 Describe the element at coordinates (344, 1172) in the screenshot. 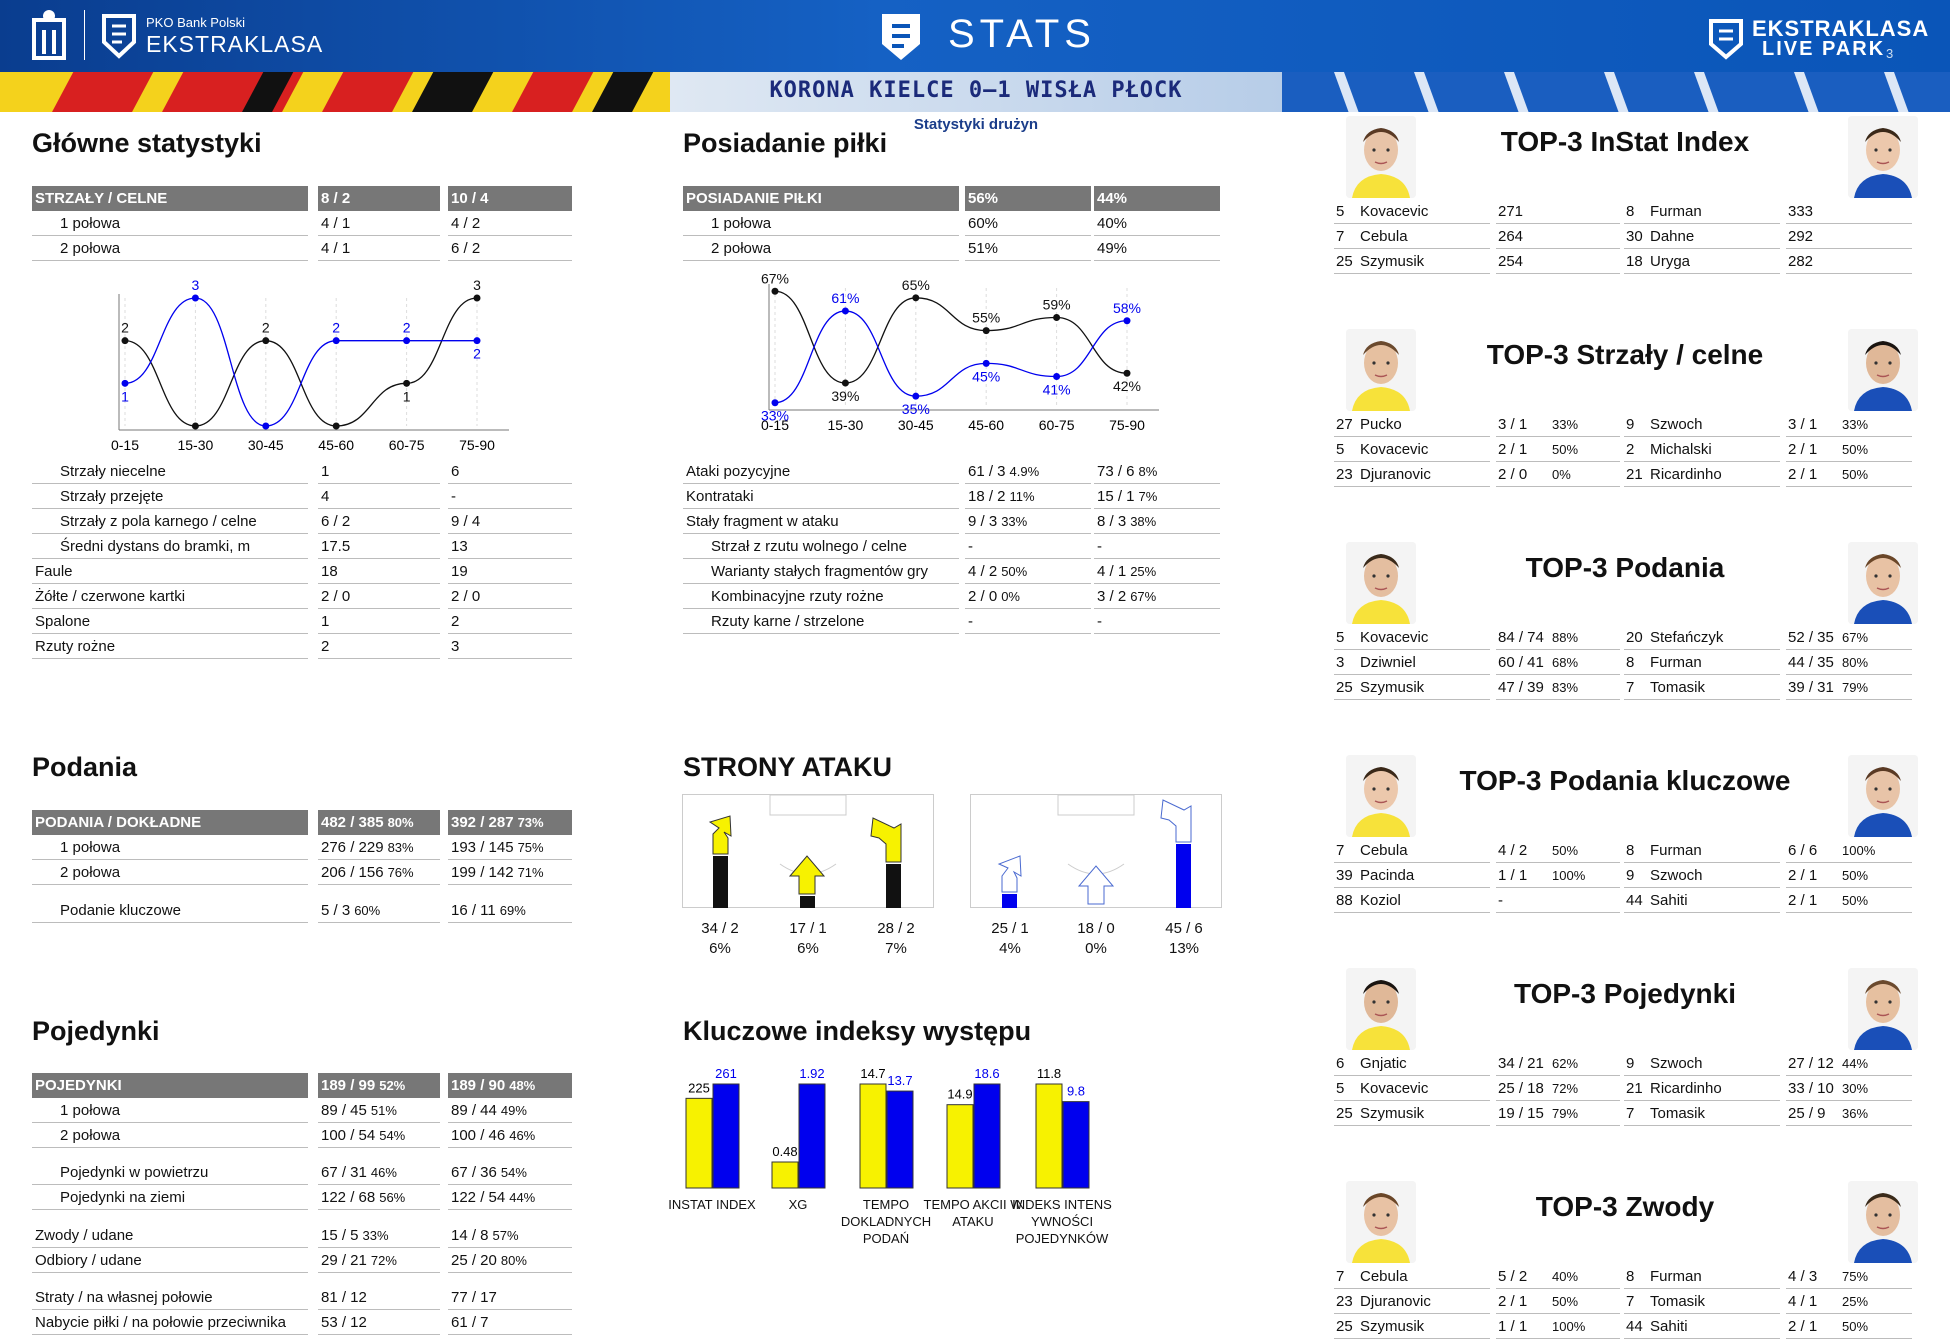

I see `stat-value: 67 / 31` at that location.